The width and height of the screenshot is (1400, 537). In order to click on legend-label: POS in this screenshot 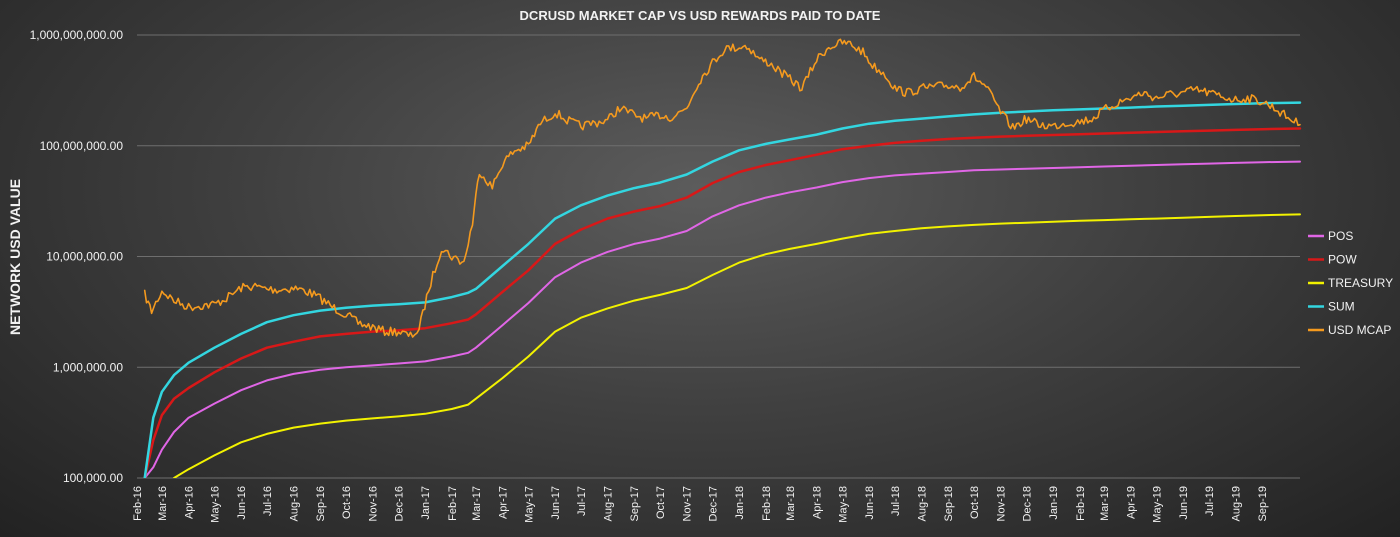, I will do `click(1340, 236)`.